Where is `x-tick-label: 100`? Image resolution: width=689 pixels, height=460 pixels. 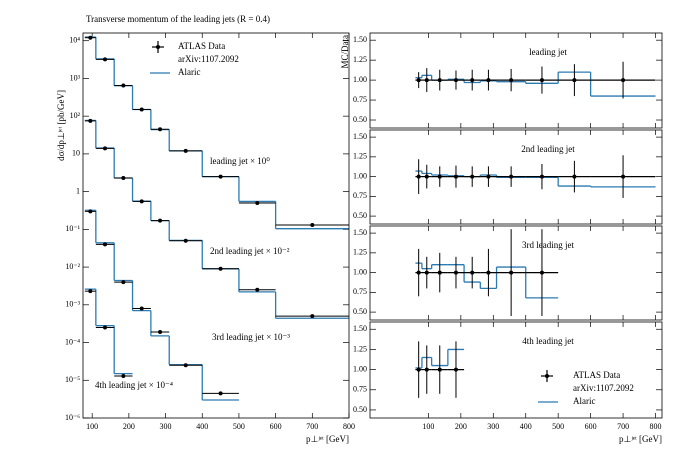 x-tick-label: 100 is located at coordinates (92, 426).